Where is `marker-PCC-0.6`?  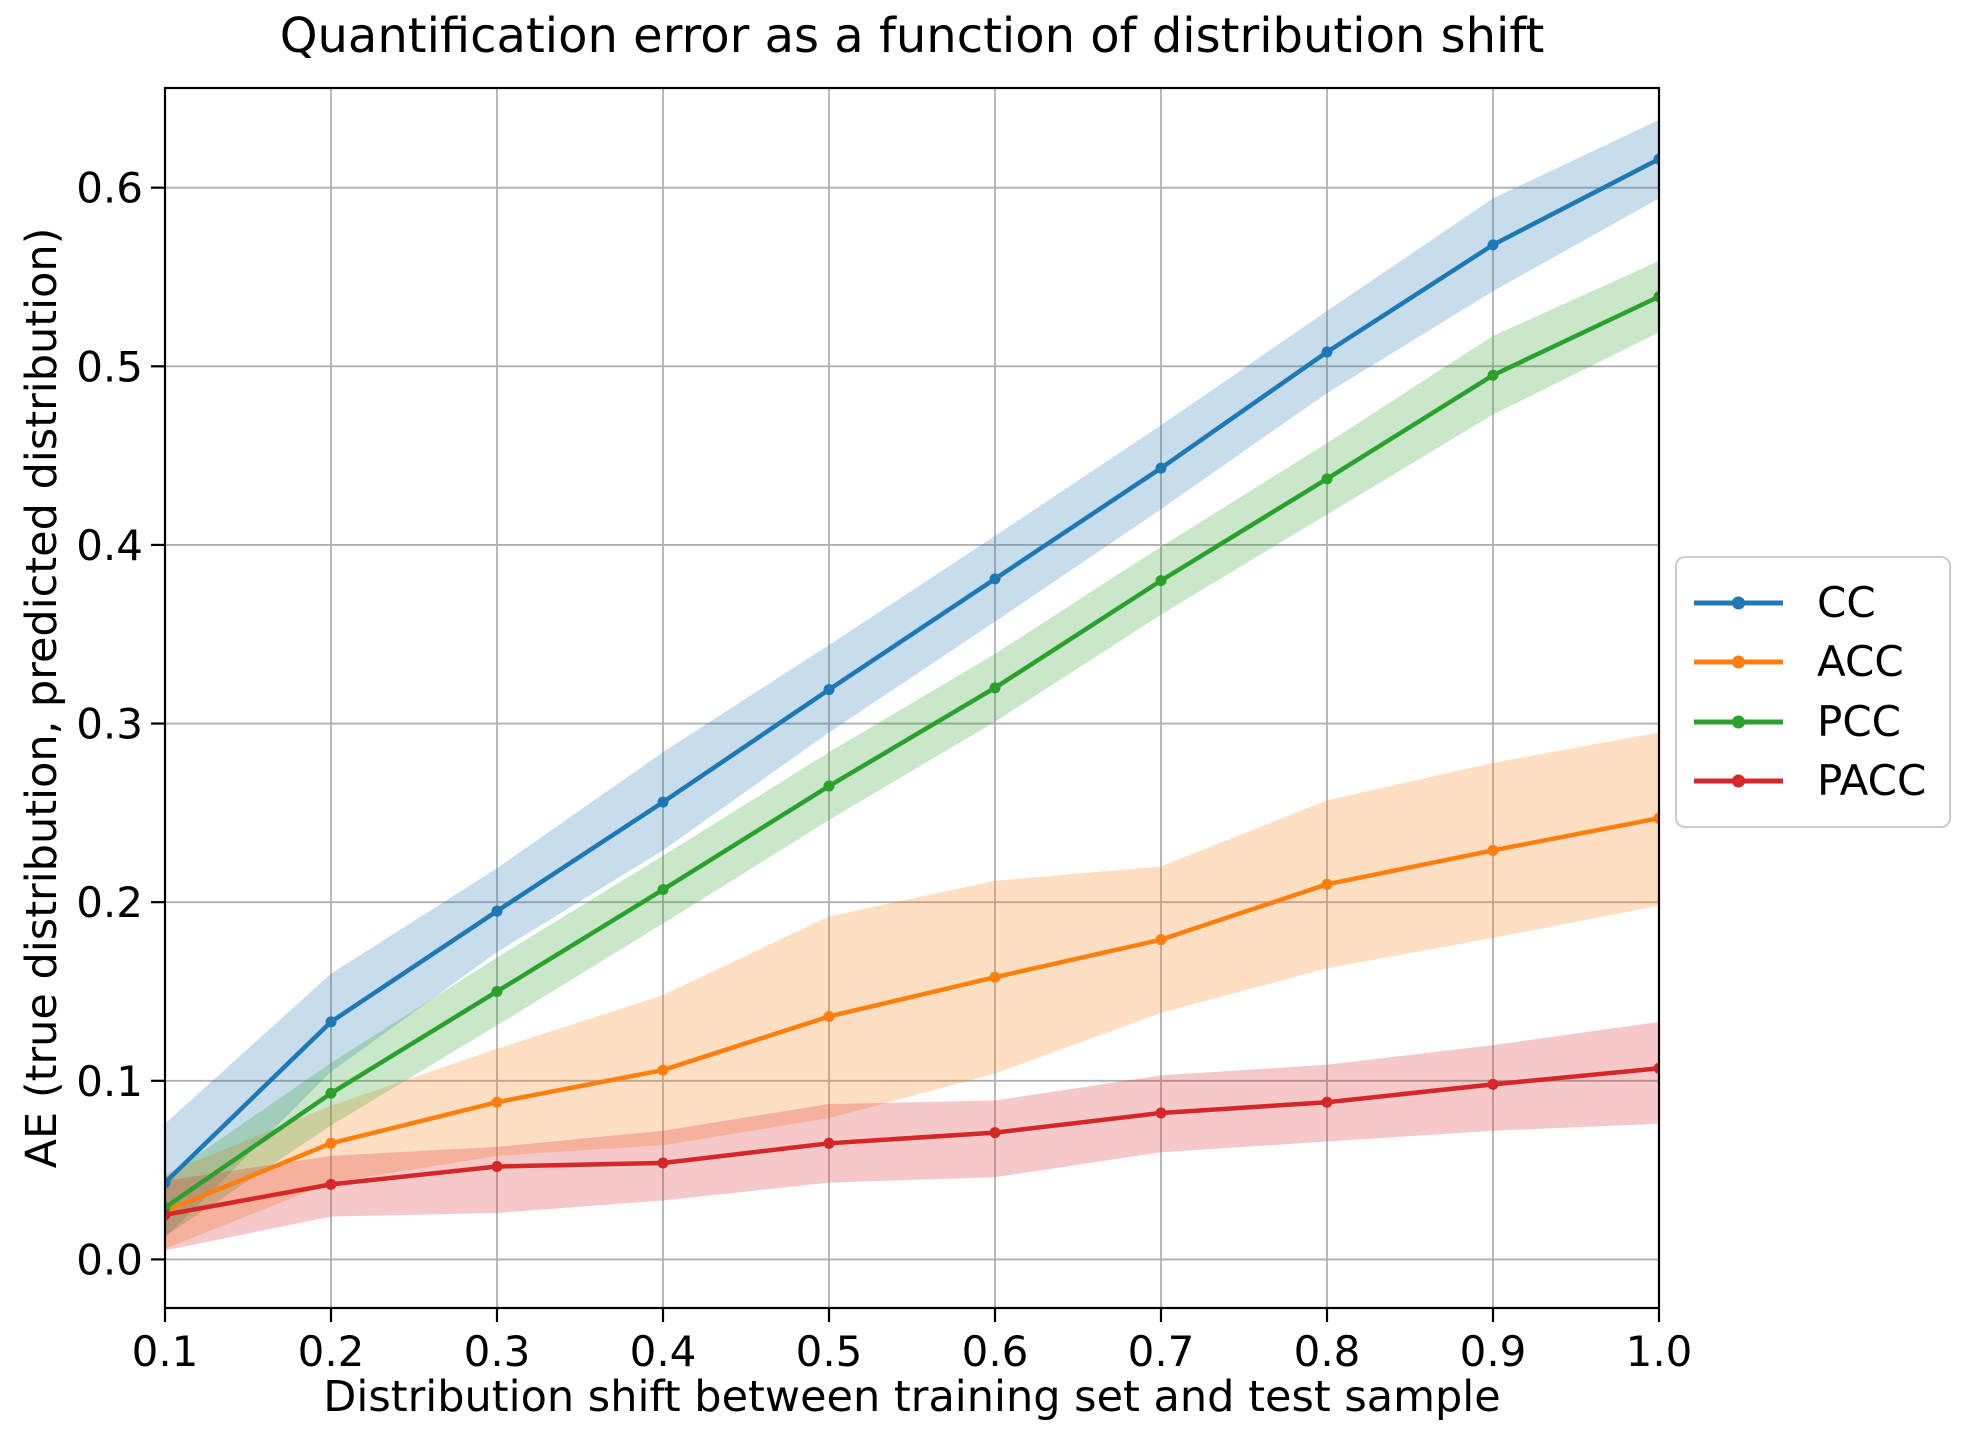
marker-PCC-0.6 is located at coordinates (995, 688).